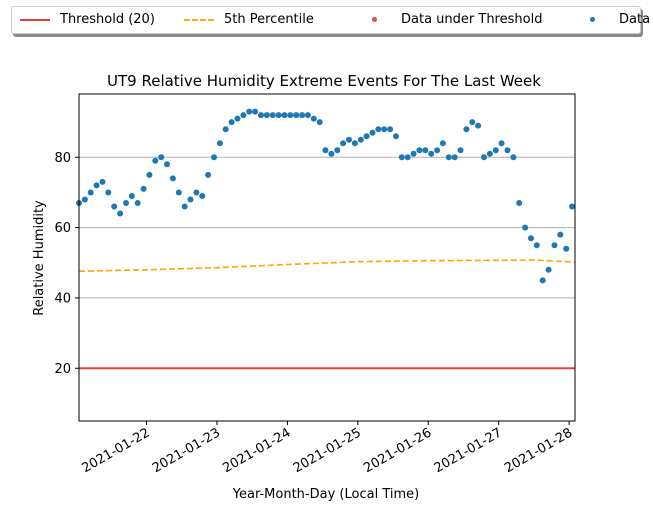 Image resolution: width=653 pixels, height=512 pixels. I want to click on legend-under: Data under Threshold, so click(450, 19).